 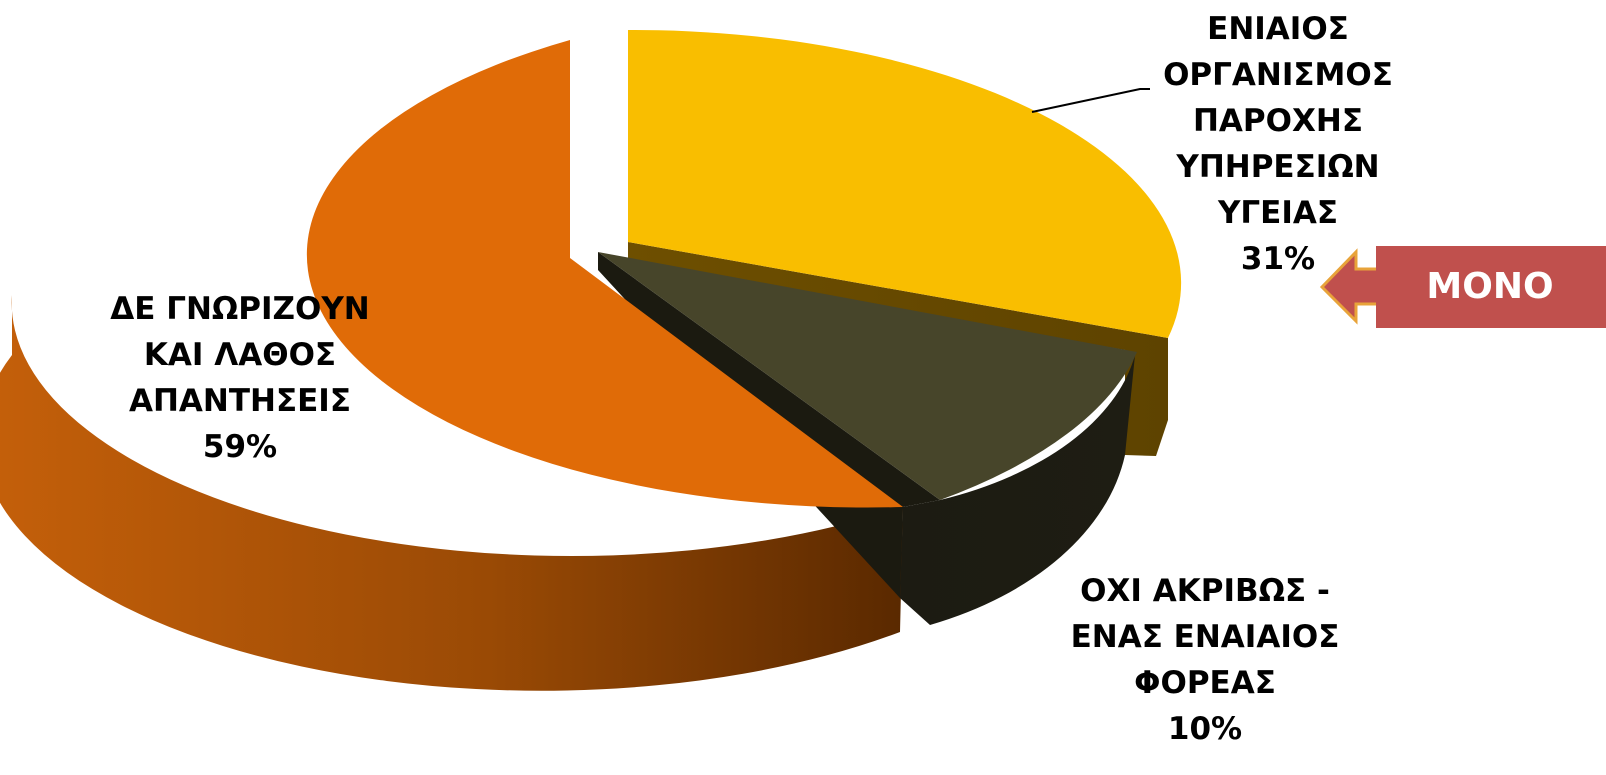 What do you see at coordinates (1278, 259) in the screenshot?
I see `slice-percent-unified: 31%` at bounding box center [1278, 259].